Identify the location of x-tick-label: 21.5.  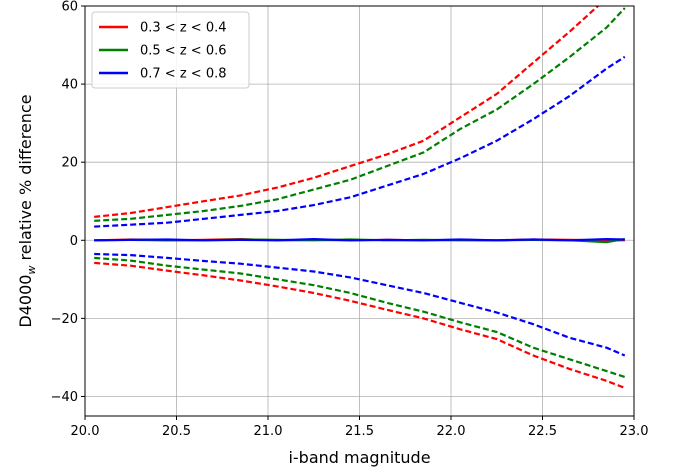
(359, 431).